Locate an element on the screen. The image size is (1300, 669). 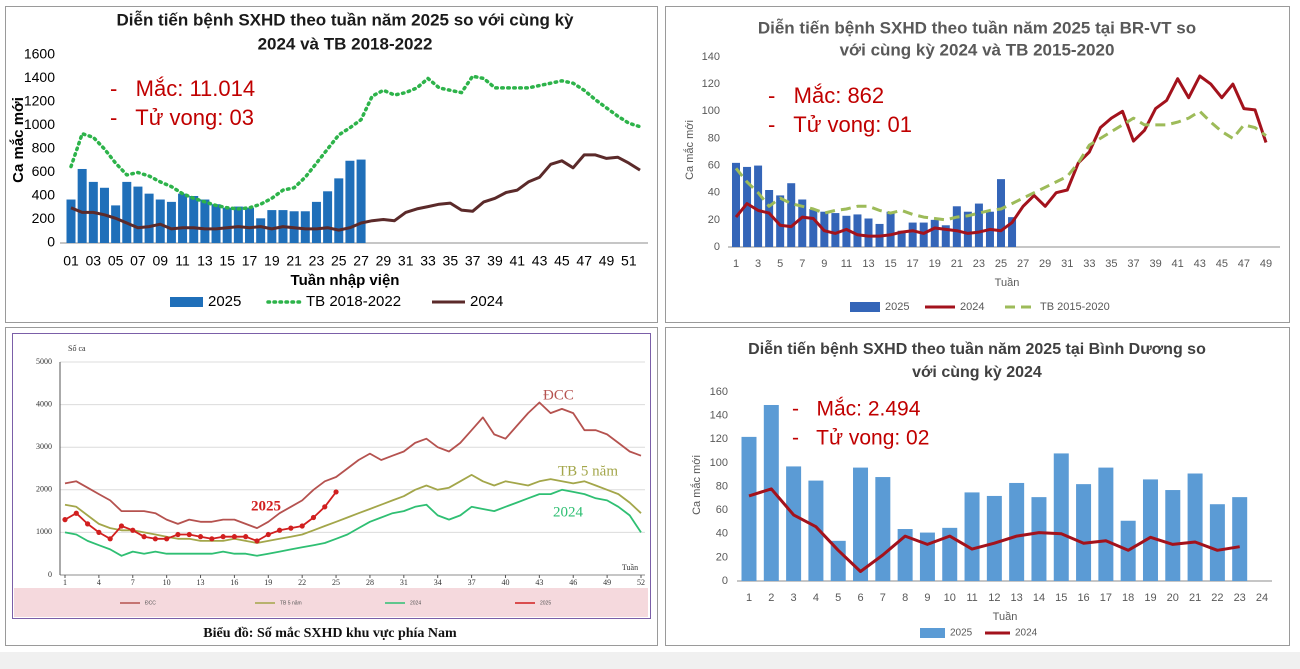
y-tick-label: 140 is located at coordinates (711, 57).